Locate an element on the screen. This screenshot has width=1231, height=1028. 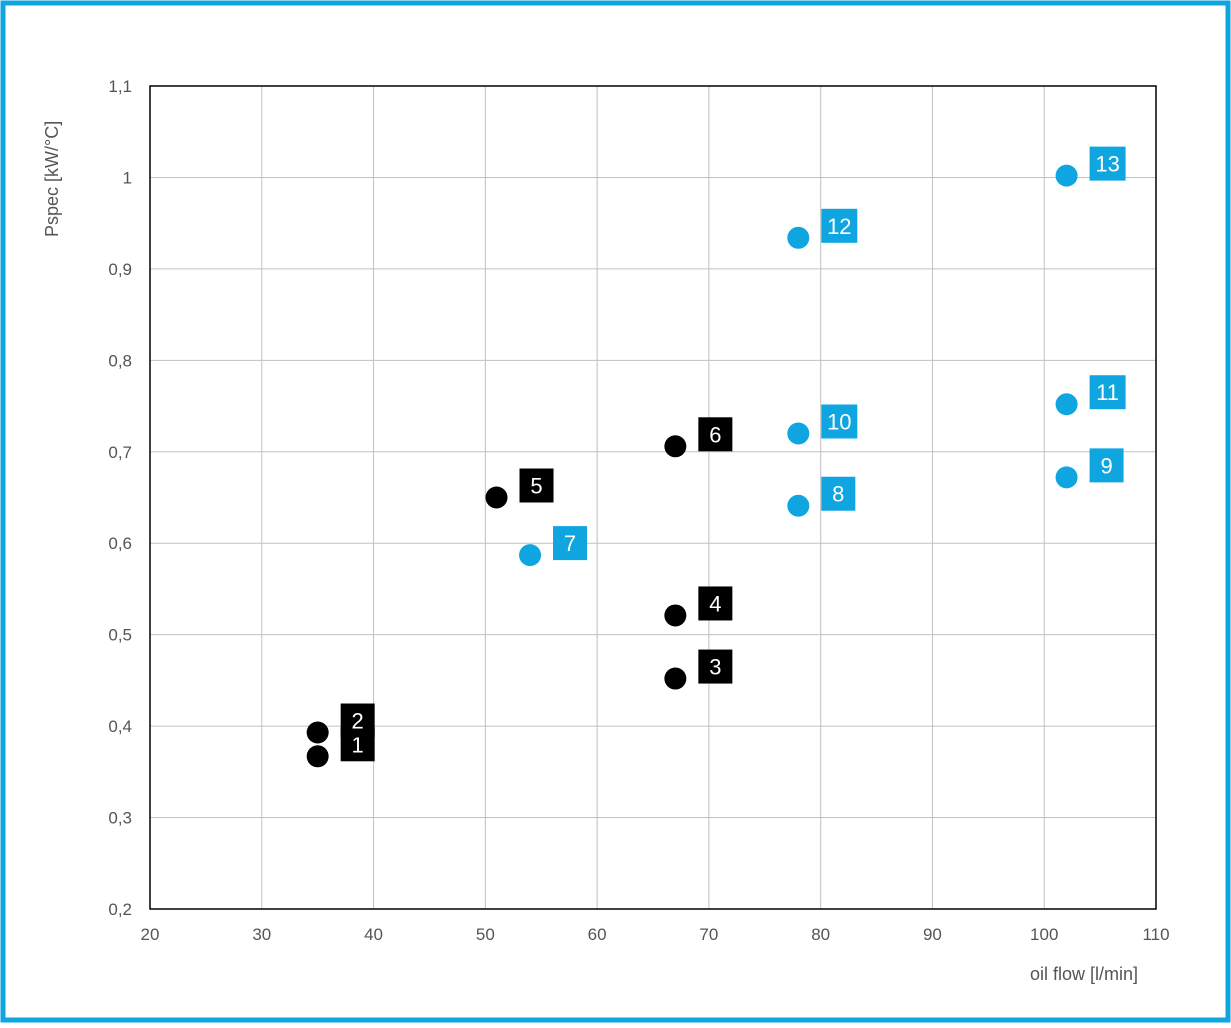
y-axis-label: Pspec [kW/°C] is located at coordinates (52, 179).